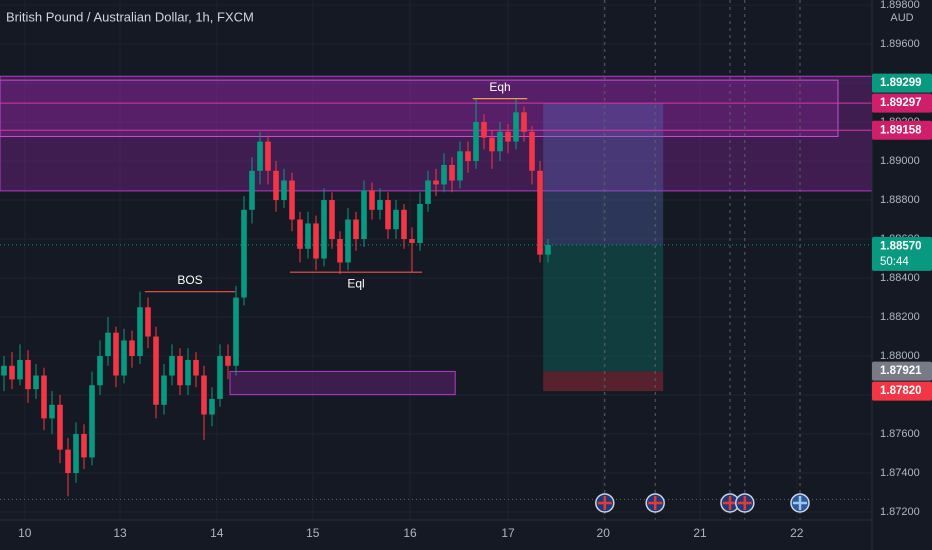 The image size is (932, 550). Describe the element at coordinates (900, 317) in the screenshot. I see `y-tick-label: 1.88200` at that location.